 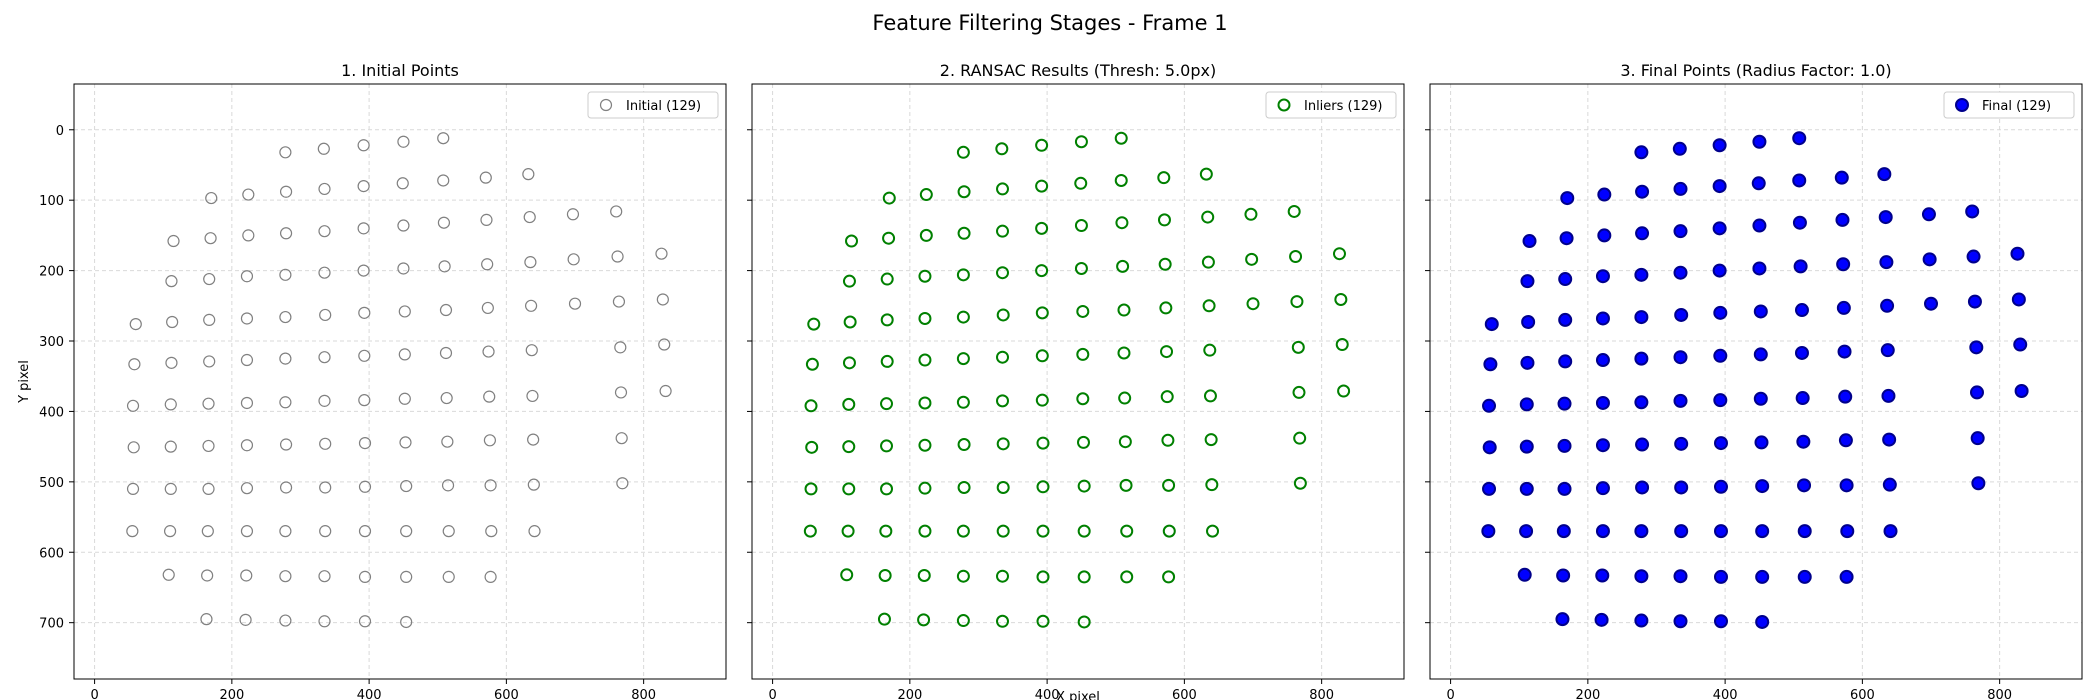 I want to click on legend-box, so click(x=1331, y=105).